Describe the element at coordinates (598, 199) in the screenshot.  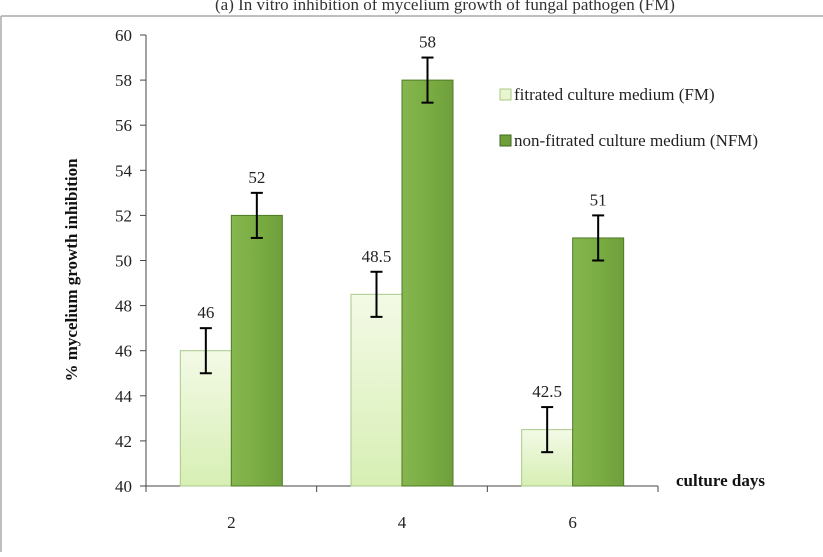
I see `data-label: 51` at that location.